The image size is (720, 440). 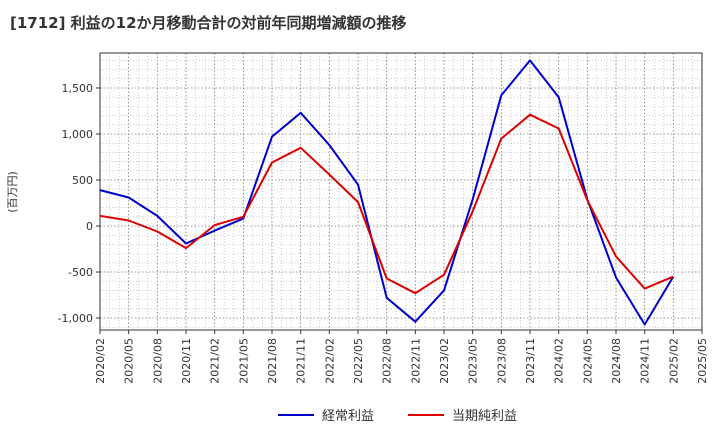 What do you see at coordinates (215, 361) in the screenshot?
I see `x-tick-label: 2021/02` at bounding box center [215, 361].